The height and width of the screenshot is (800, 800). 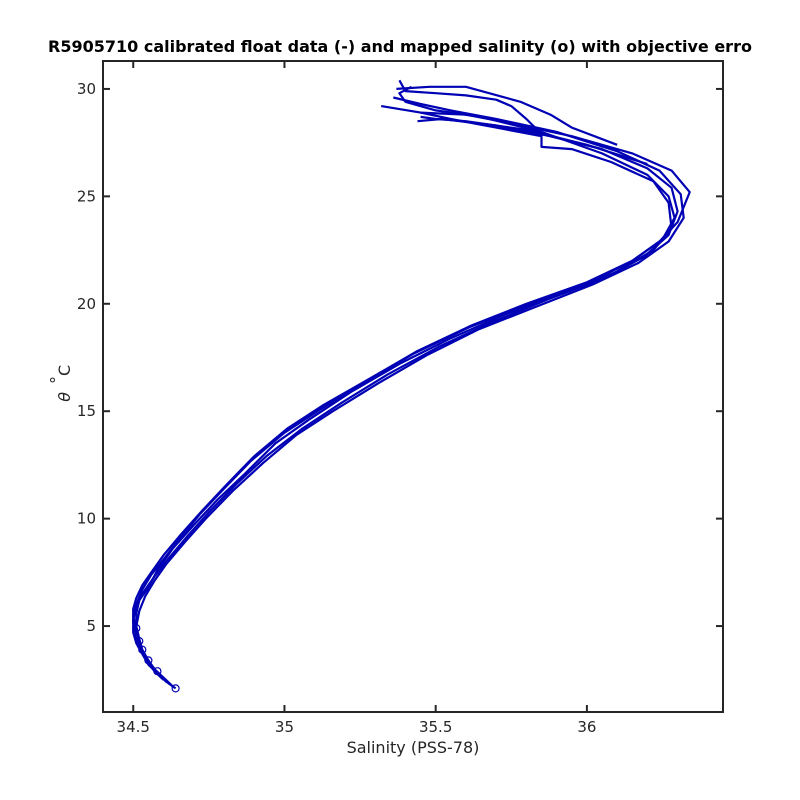 I want to click on x-axis-label: Salinity (PSS-78), so click(x=413, y=747).